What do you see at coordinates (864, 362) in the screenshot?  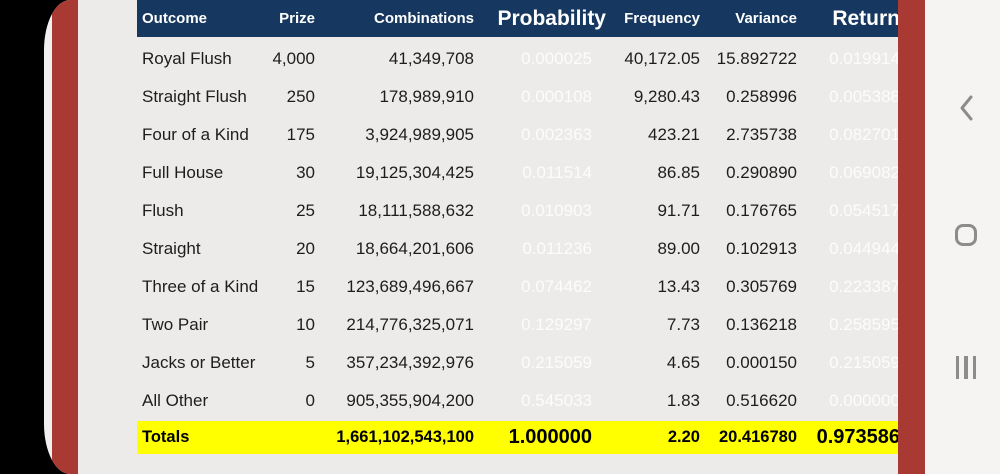 I see `cell-return: 0.215059` at bounding box center [864, 362].